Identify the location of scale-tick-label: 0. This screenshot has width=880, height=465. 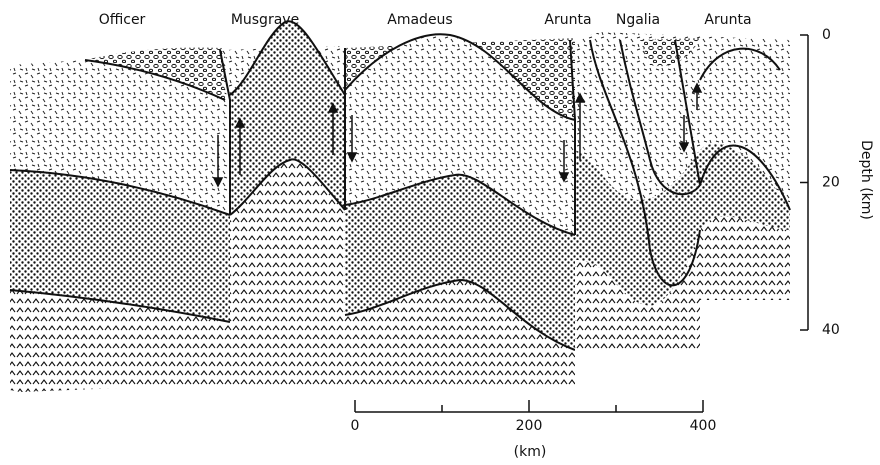
(355, 426).